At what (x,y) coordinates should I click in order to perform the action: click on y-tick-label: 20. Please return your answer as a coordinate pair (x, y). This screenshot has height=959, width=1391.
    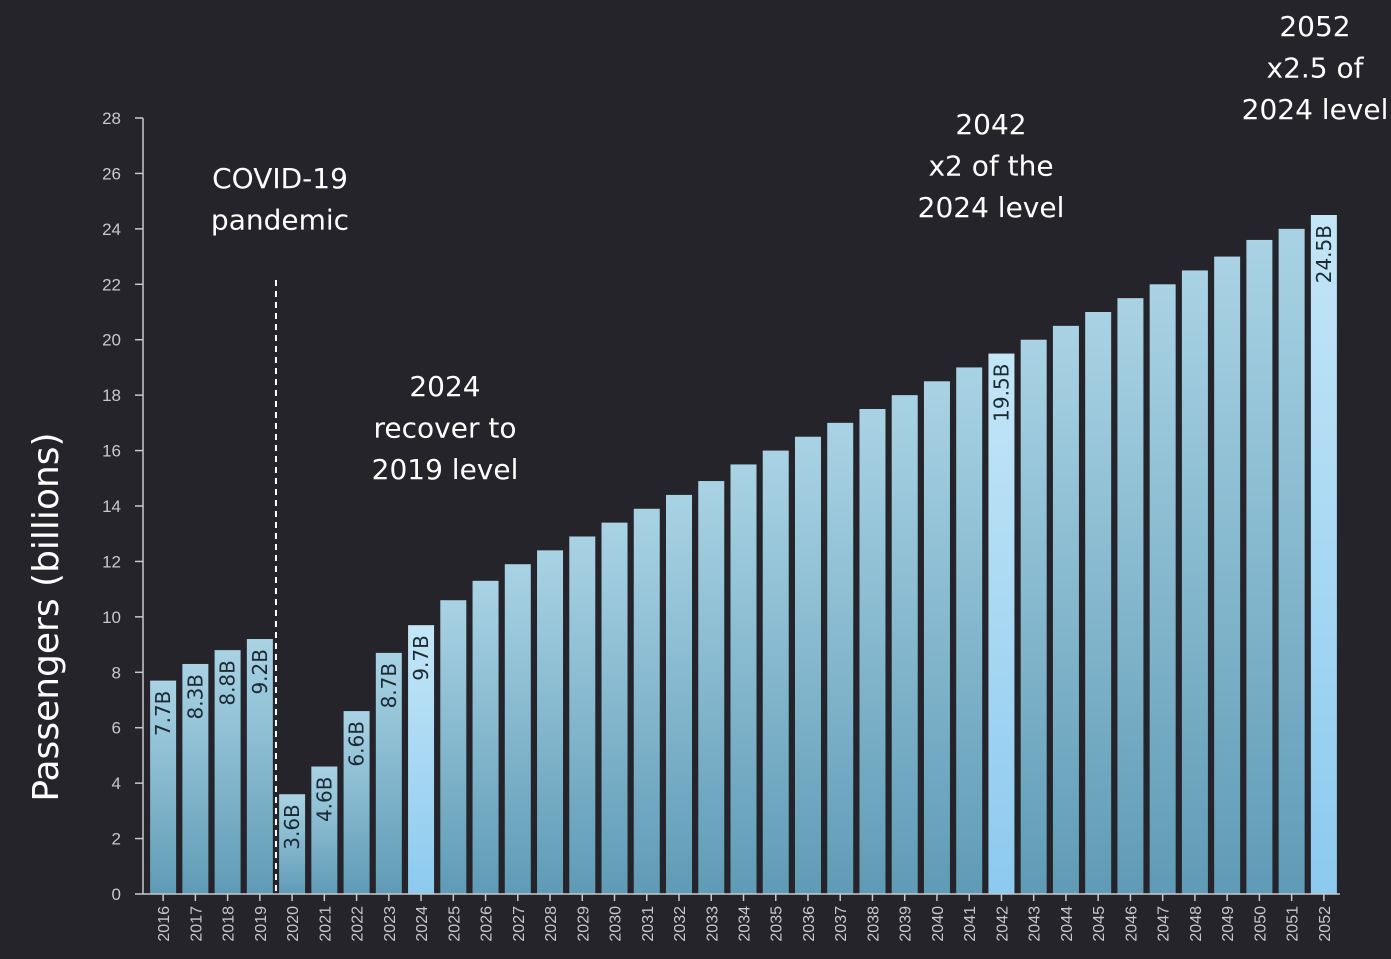
    Looking at the image, I should click on (111, 340).